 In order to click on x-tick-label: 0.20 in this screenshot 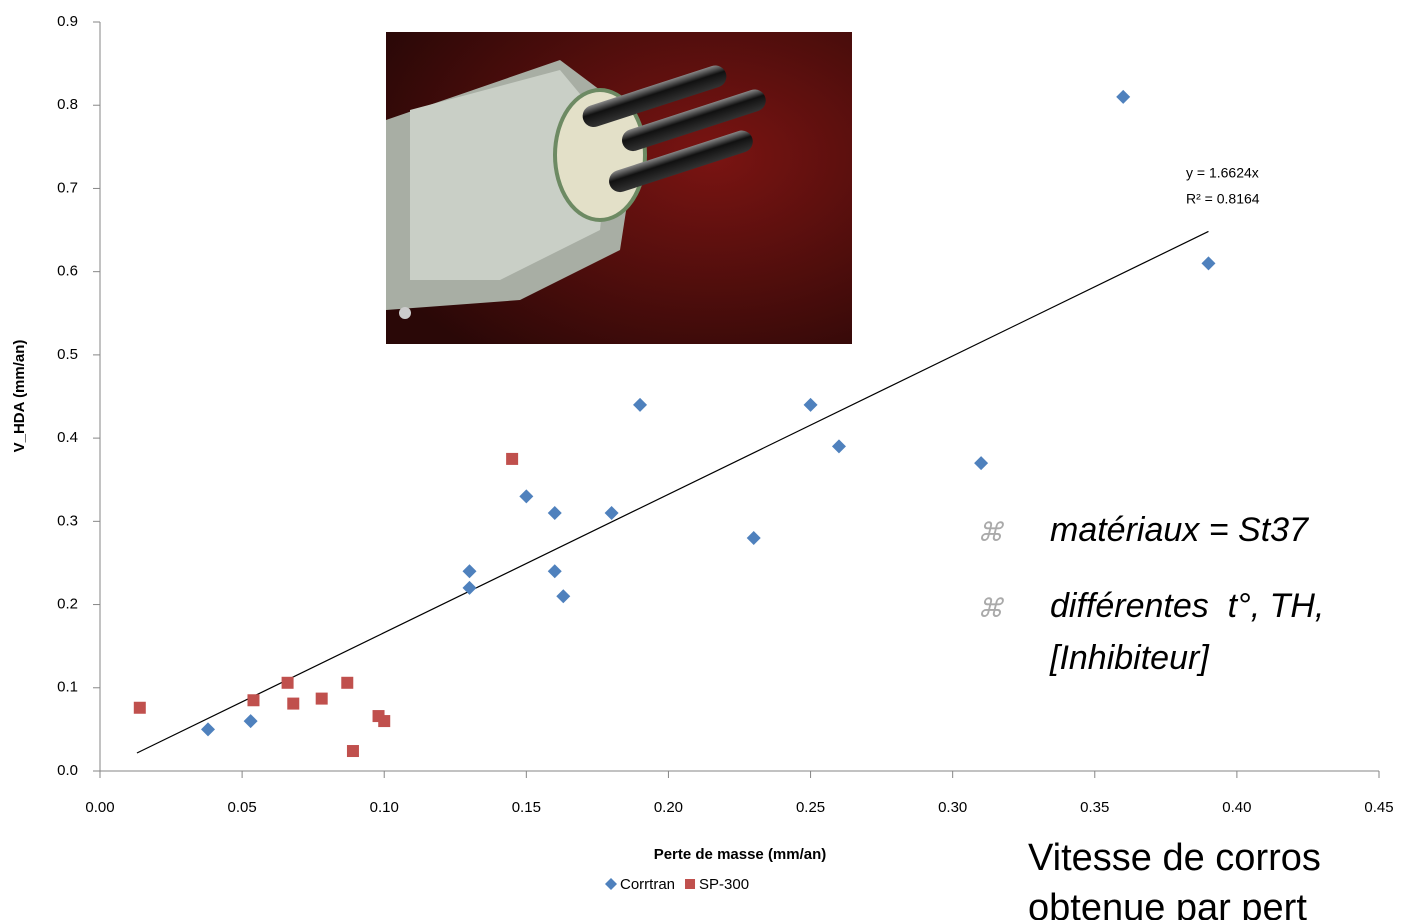, I will do `click(668, 807)`.